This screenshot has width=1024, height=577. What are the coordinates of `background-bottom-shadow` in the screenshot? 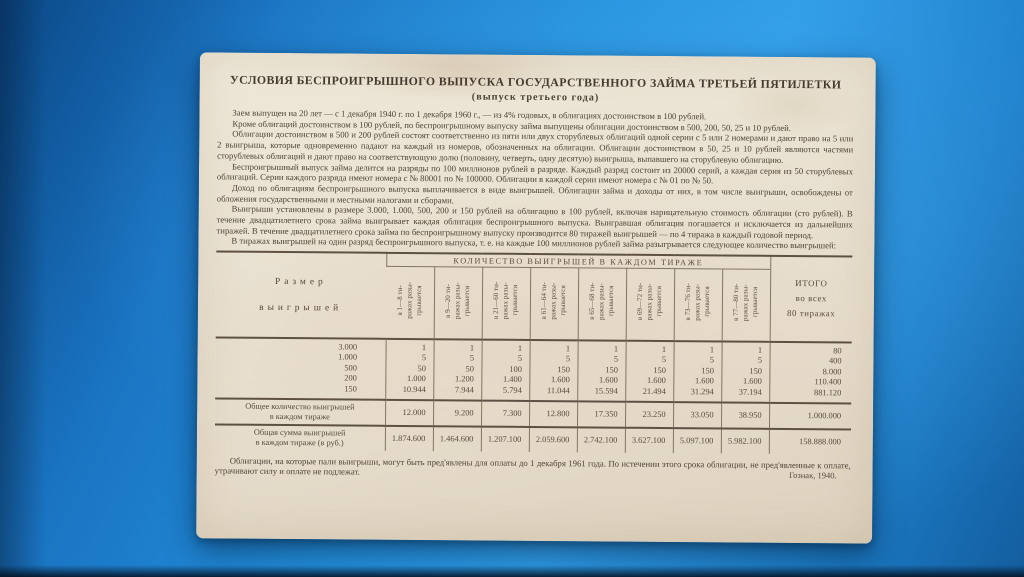 It's located at (512, 571).